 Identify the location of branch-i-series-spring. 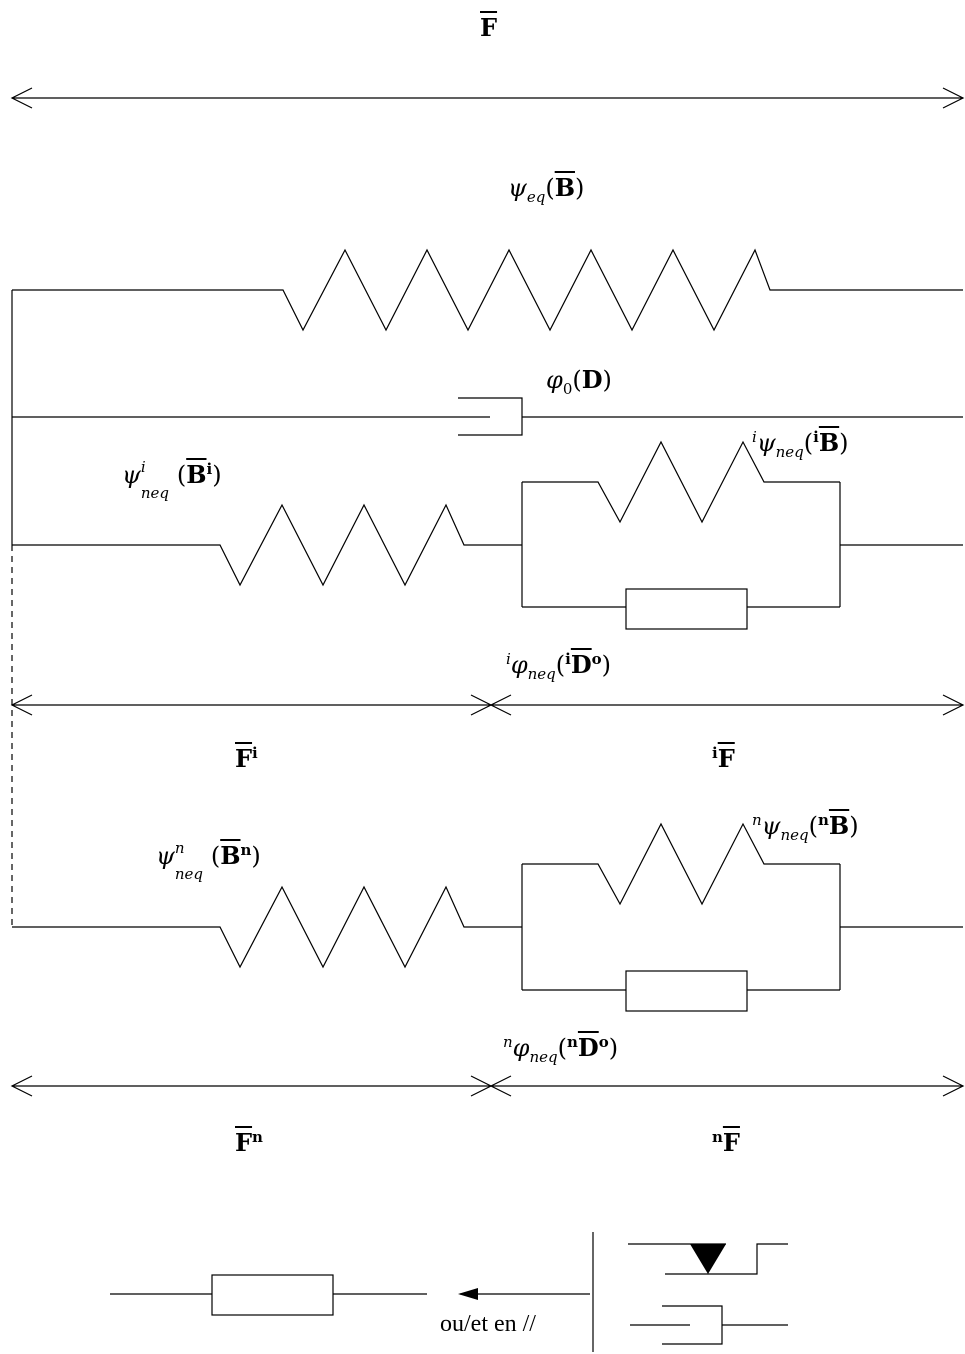
(267, 545).